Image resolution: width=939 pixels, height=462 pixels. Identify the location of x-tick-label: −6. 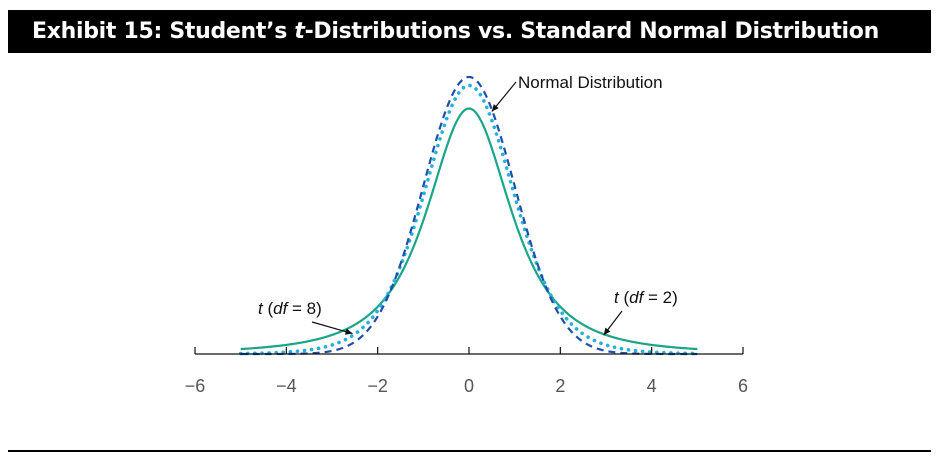
(195, 386).